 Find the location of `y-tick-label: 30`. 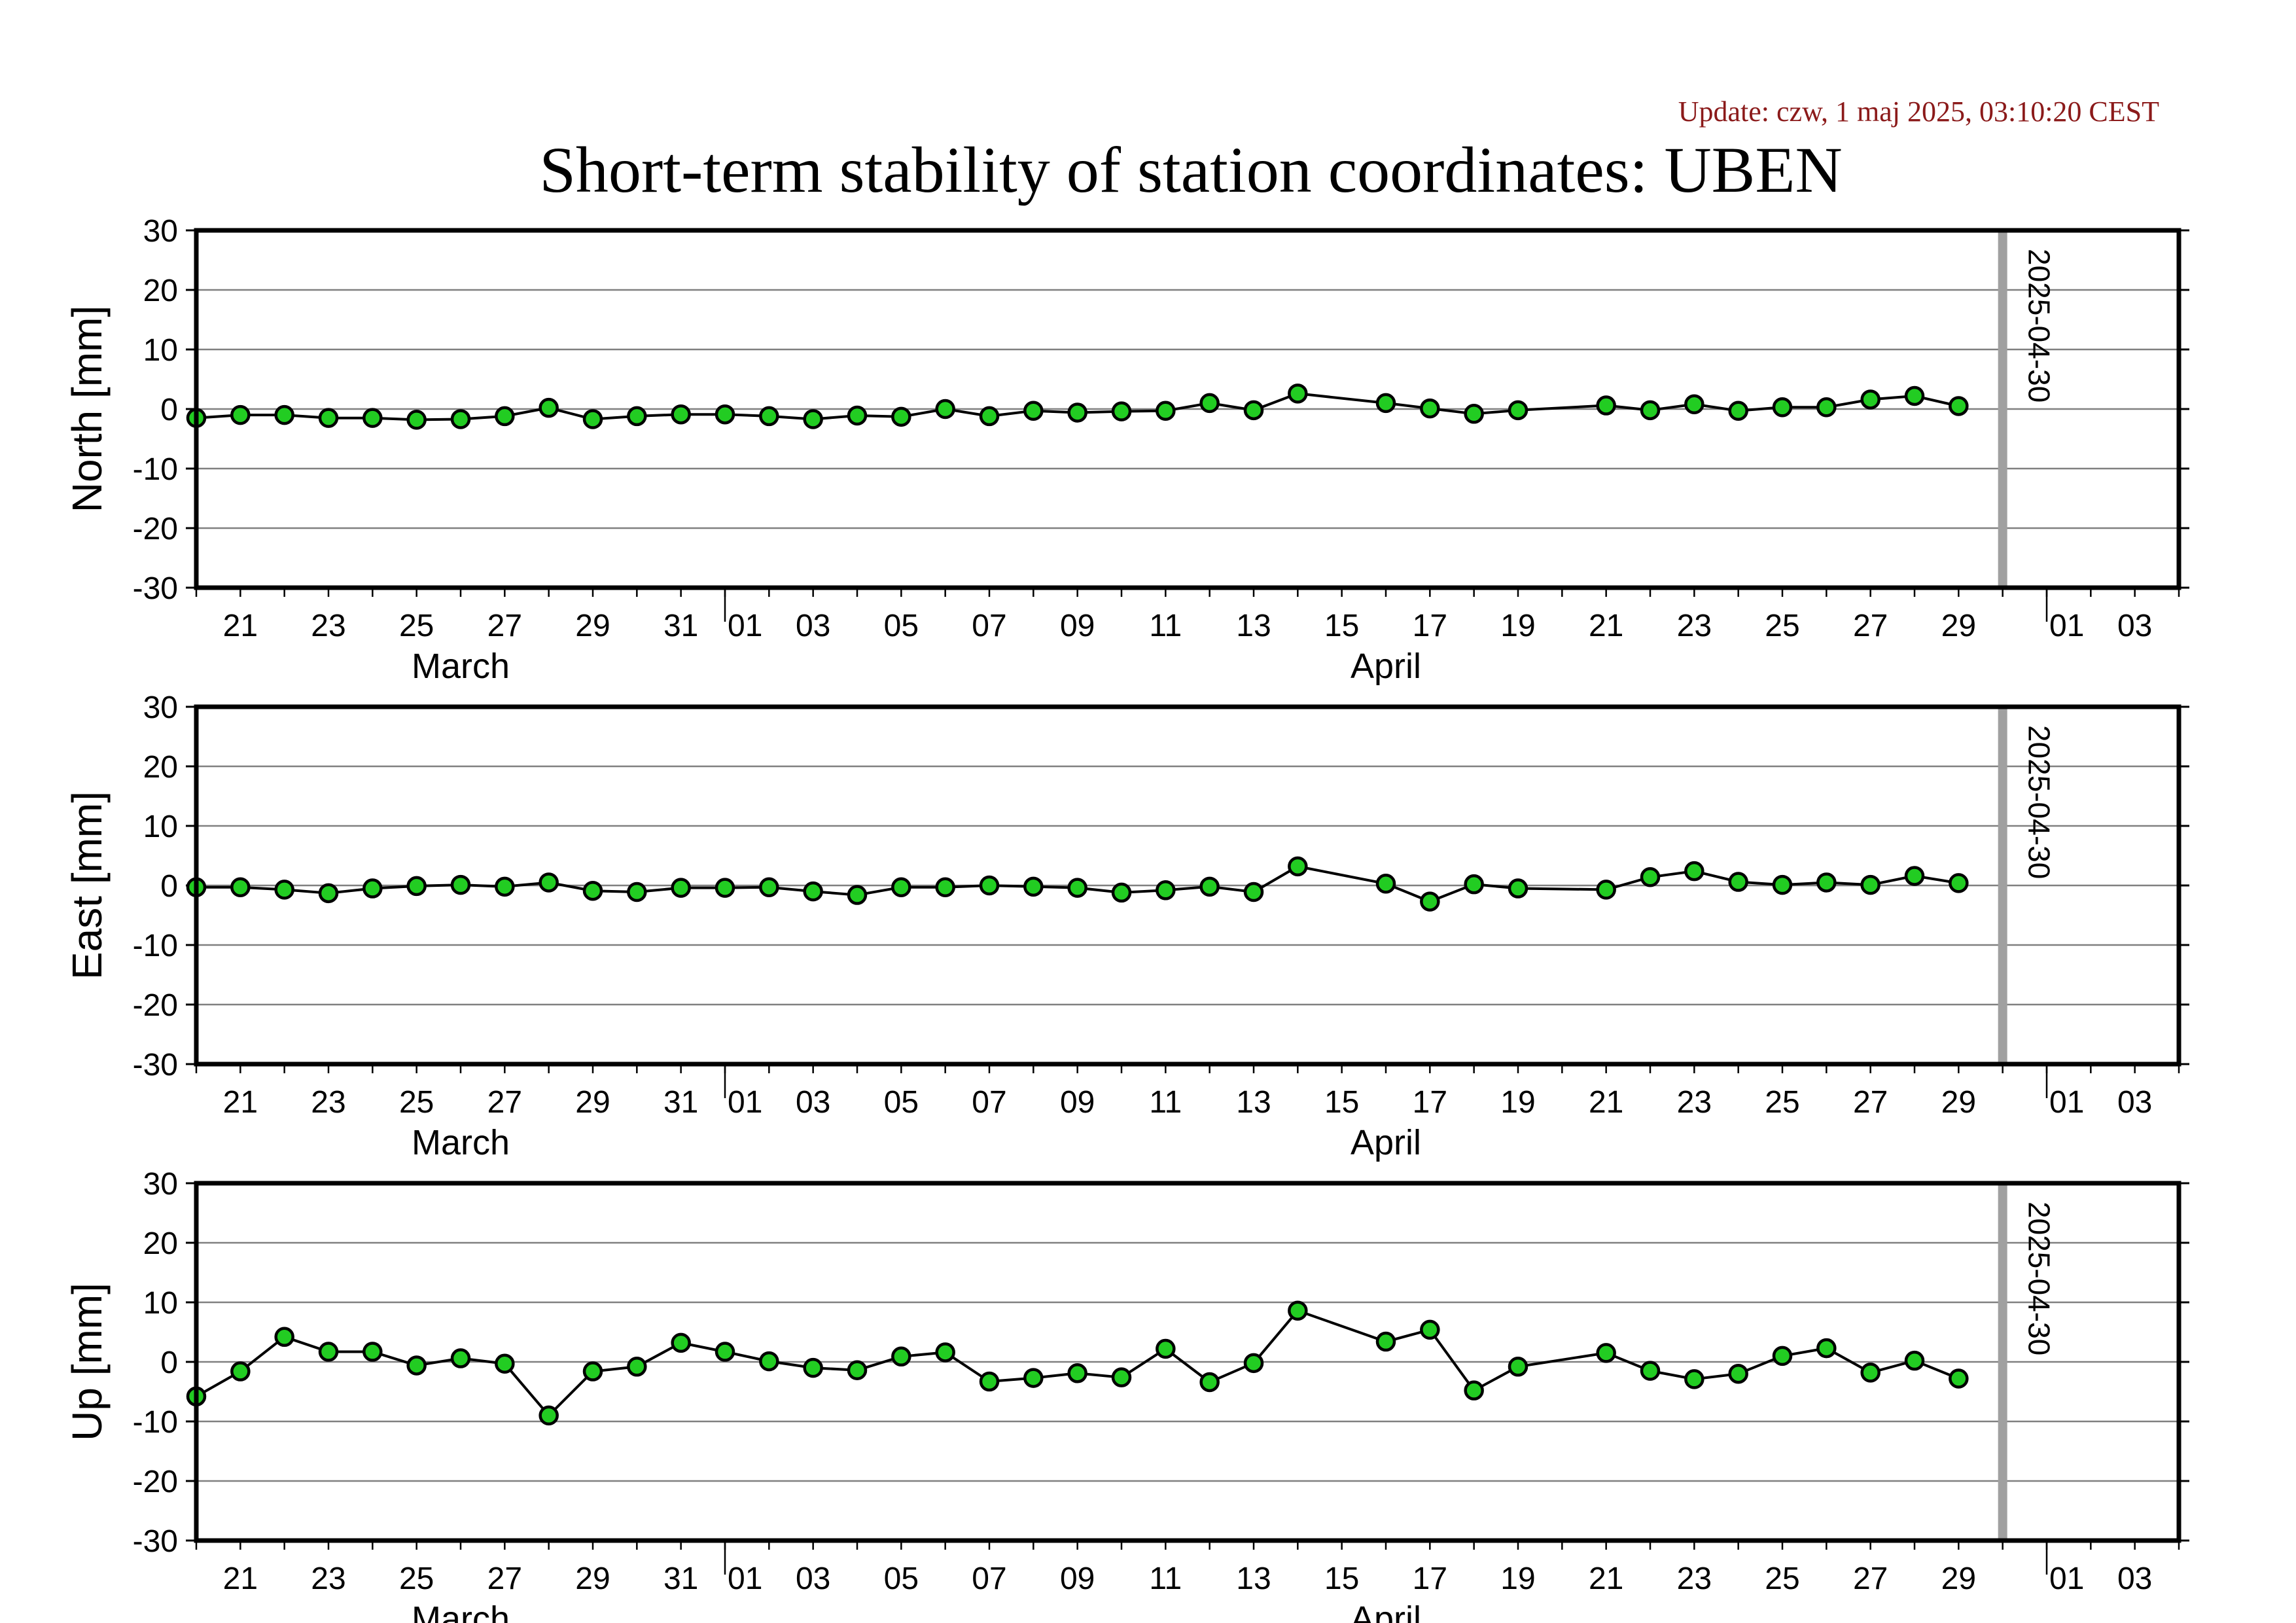

y-tick-label: 30 is located at coordinates (160, 1184).